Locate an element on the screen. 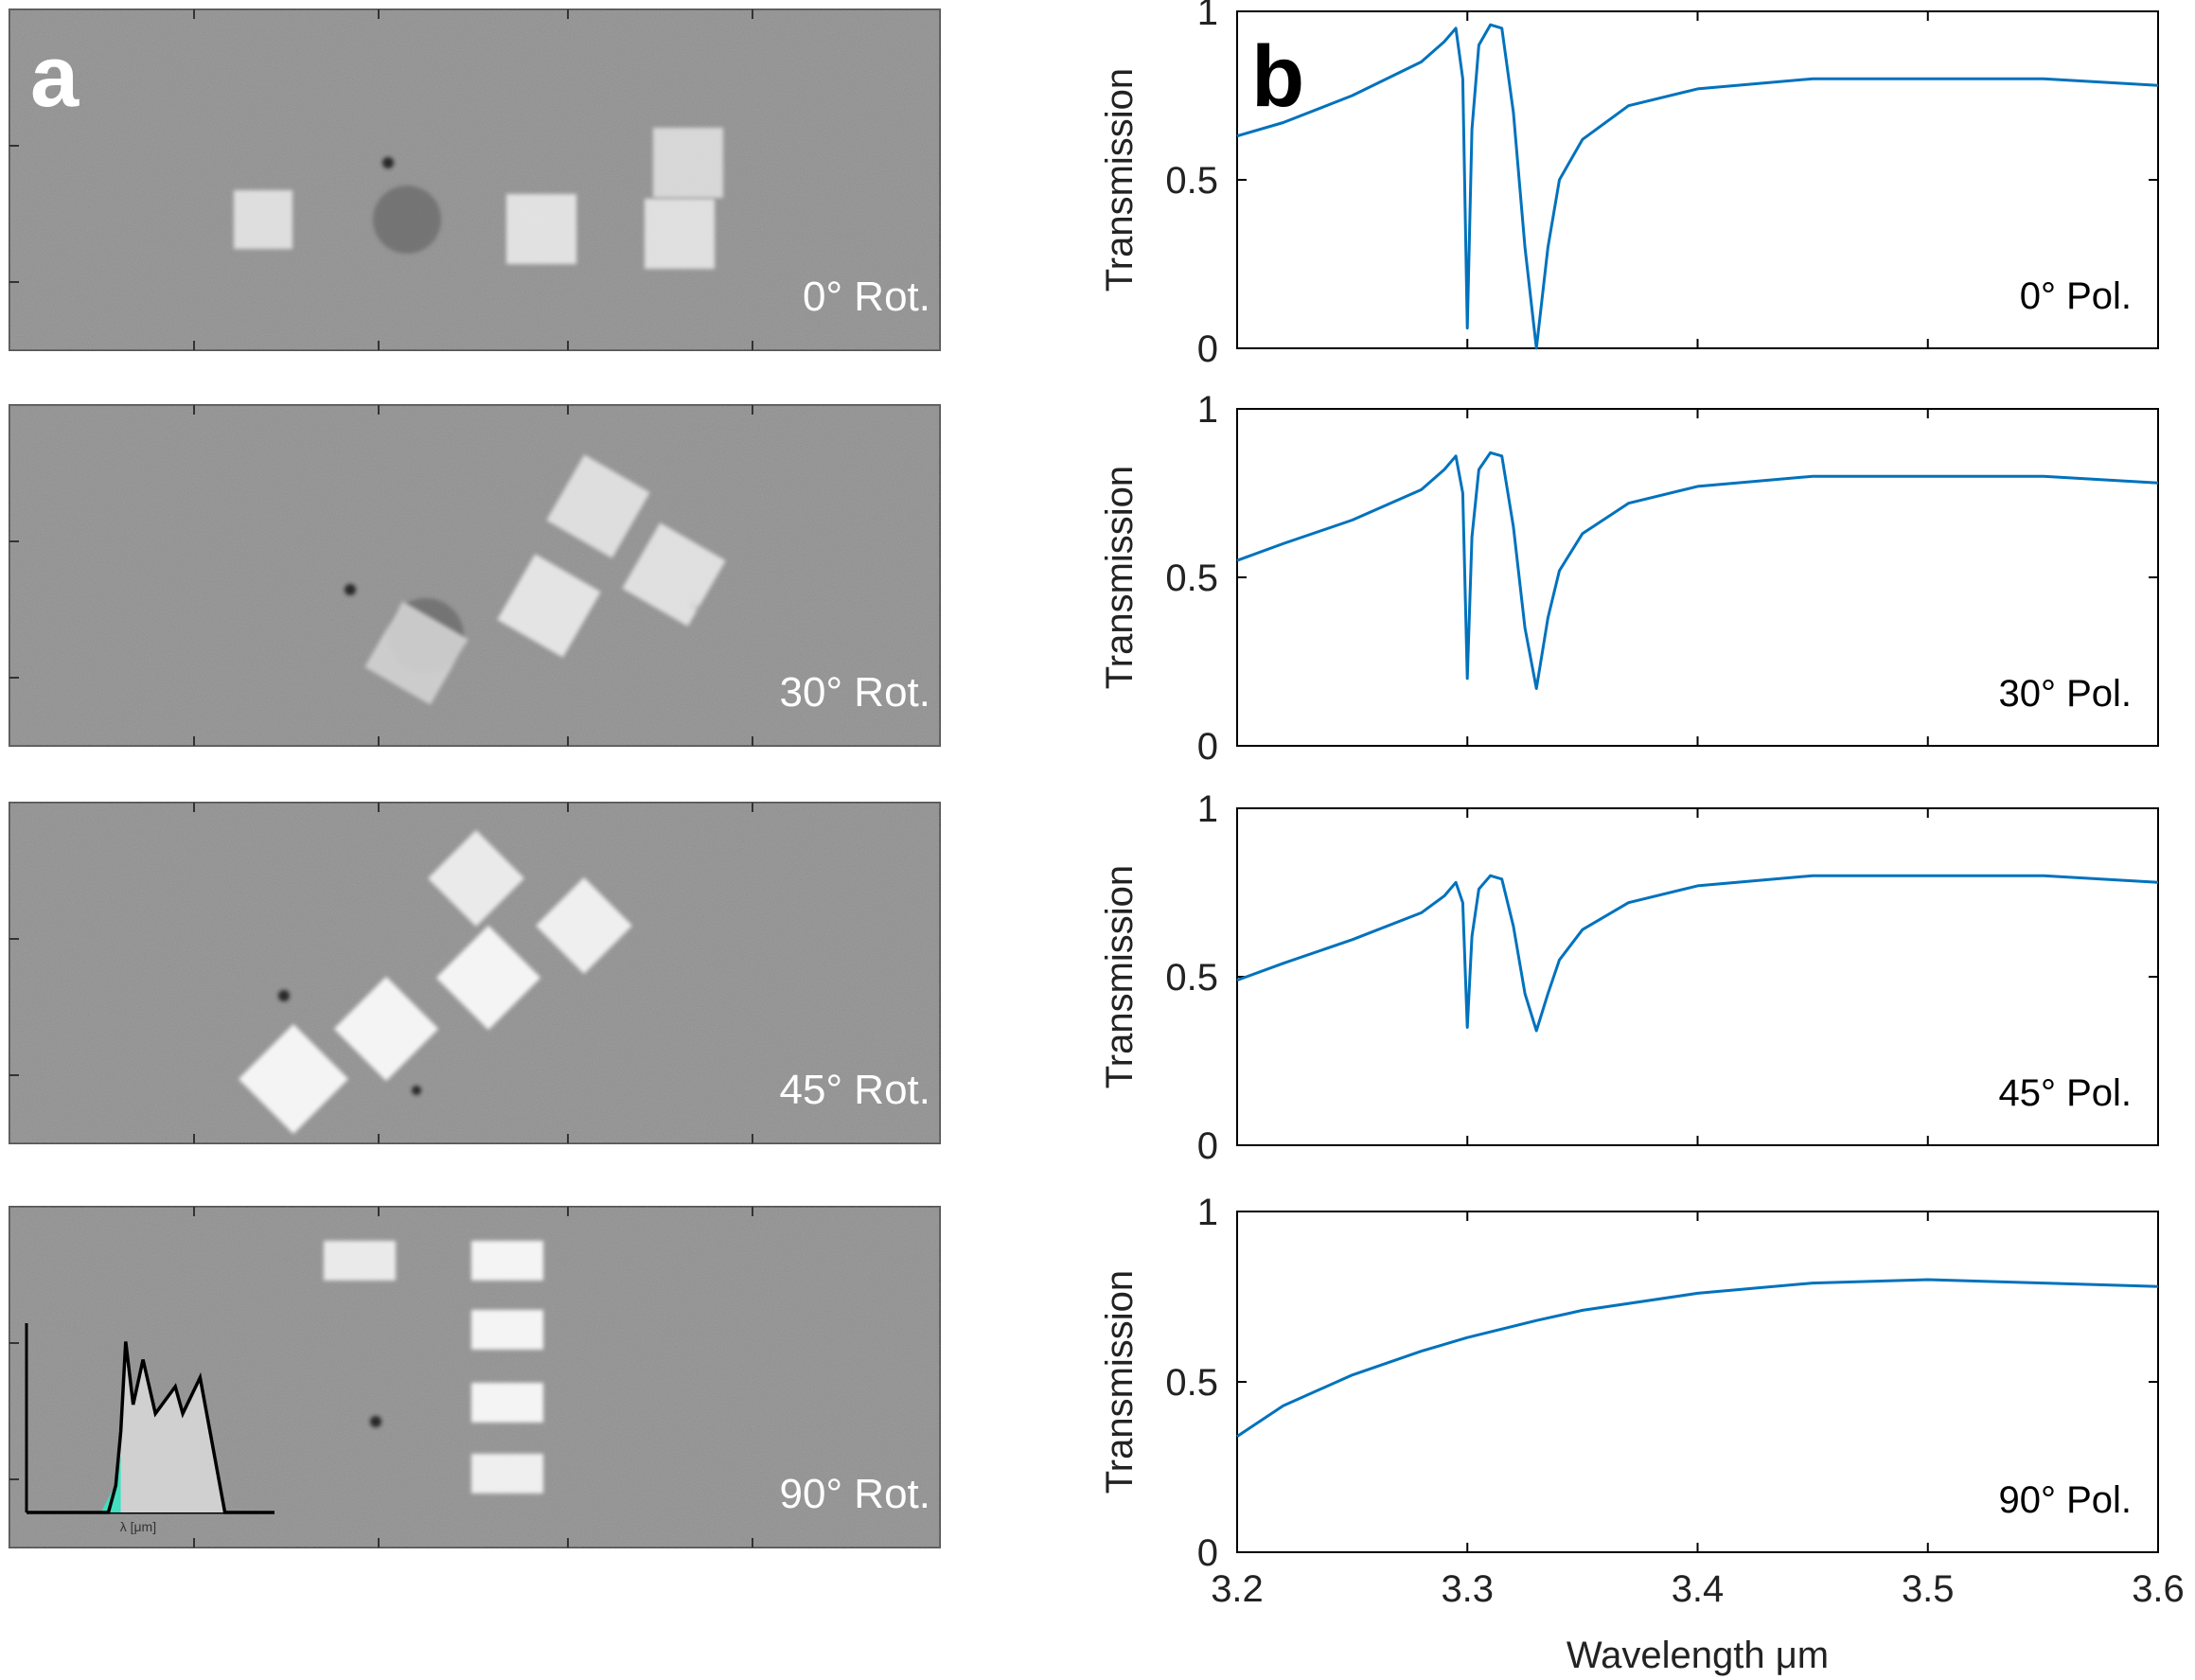 The image size is (2195, 1680). x-tick-label: 3.2 is located at coordinates (1237, 1589).